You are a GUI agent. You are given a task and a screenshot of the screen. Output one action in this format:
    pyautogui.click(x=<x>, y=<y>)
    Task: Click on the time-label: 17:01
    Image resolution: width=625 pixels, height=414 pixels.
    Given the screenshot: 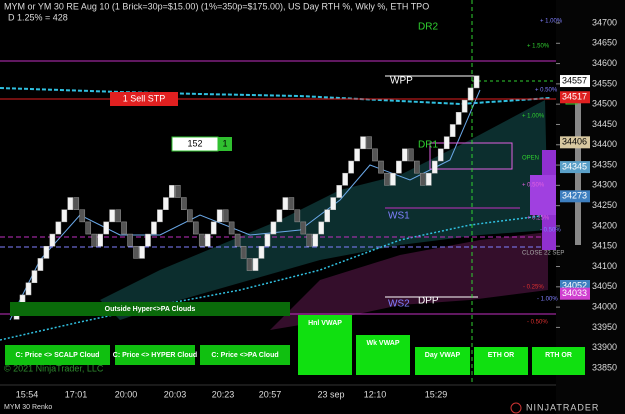 What is the action you would take?
    pyautogui.click(x=76, y=394)
    